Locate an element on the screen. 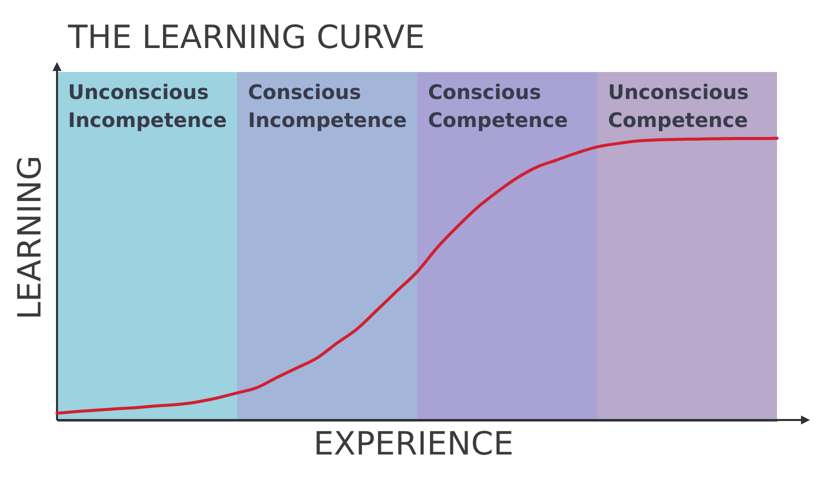 This screenshot has height=500, width=820. chart-title: THE LEARNING CURVE is located at coordinates (246, 37).